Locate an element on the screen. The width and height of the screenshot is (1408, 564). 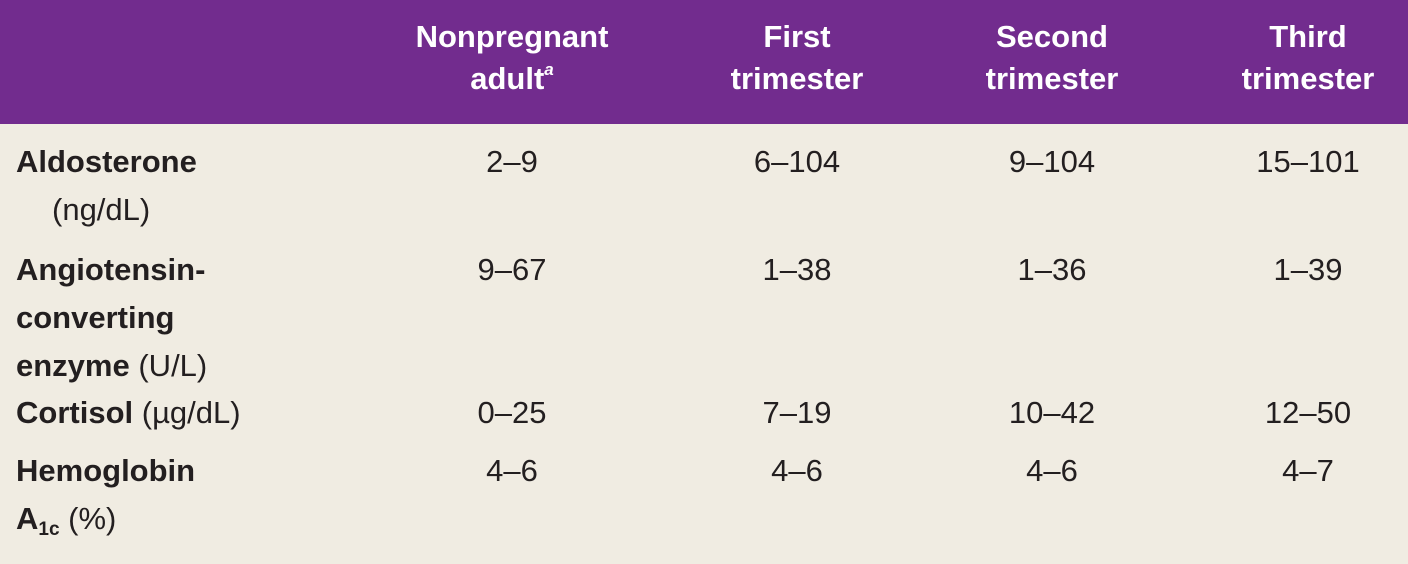
column-header: Third trimester is located at coordinates (1308, 57).